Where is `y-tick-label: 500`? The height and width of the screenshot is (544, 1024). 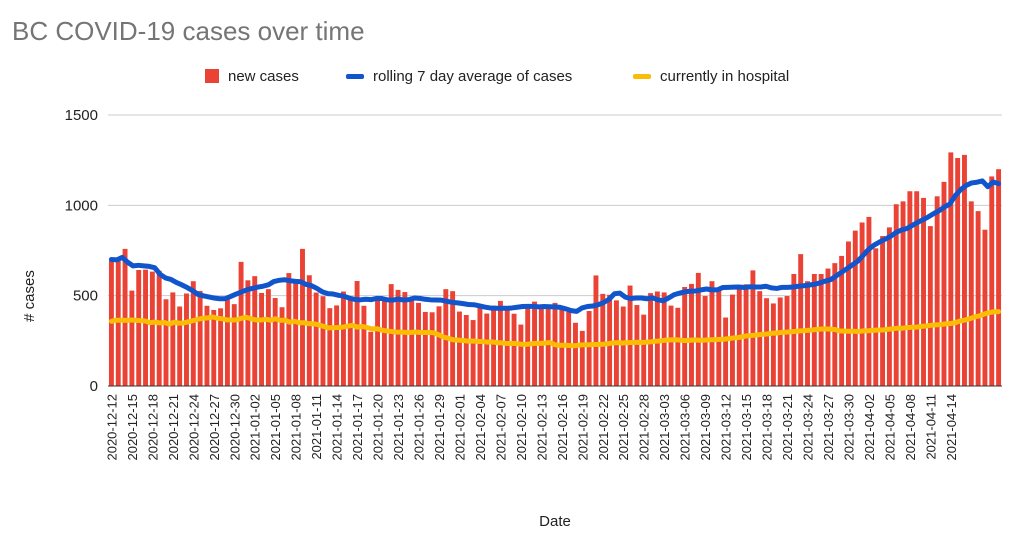
y-tick-label: 500 is located at coordinates (85, 296).